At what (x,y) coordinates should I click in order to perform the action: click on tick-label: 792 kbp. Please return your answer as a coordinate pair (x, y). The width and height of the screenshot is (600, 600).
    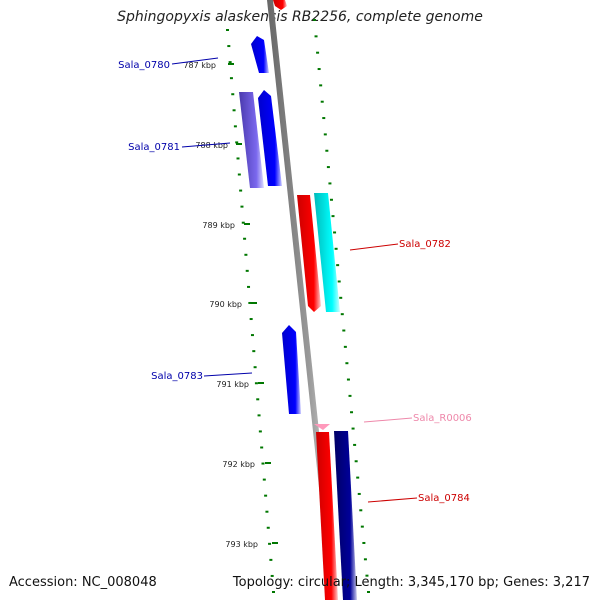
    Looking at the image, I should click on (238, 464).